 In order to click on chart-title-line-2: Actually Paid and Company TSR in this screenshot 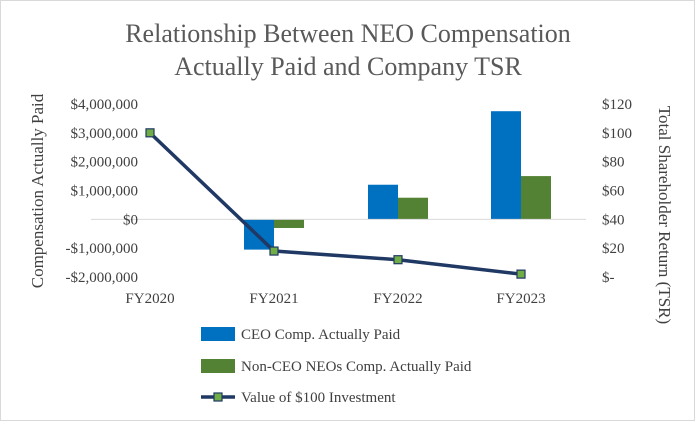, I will do `click(348, 66)`.